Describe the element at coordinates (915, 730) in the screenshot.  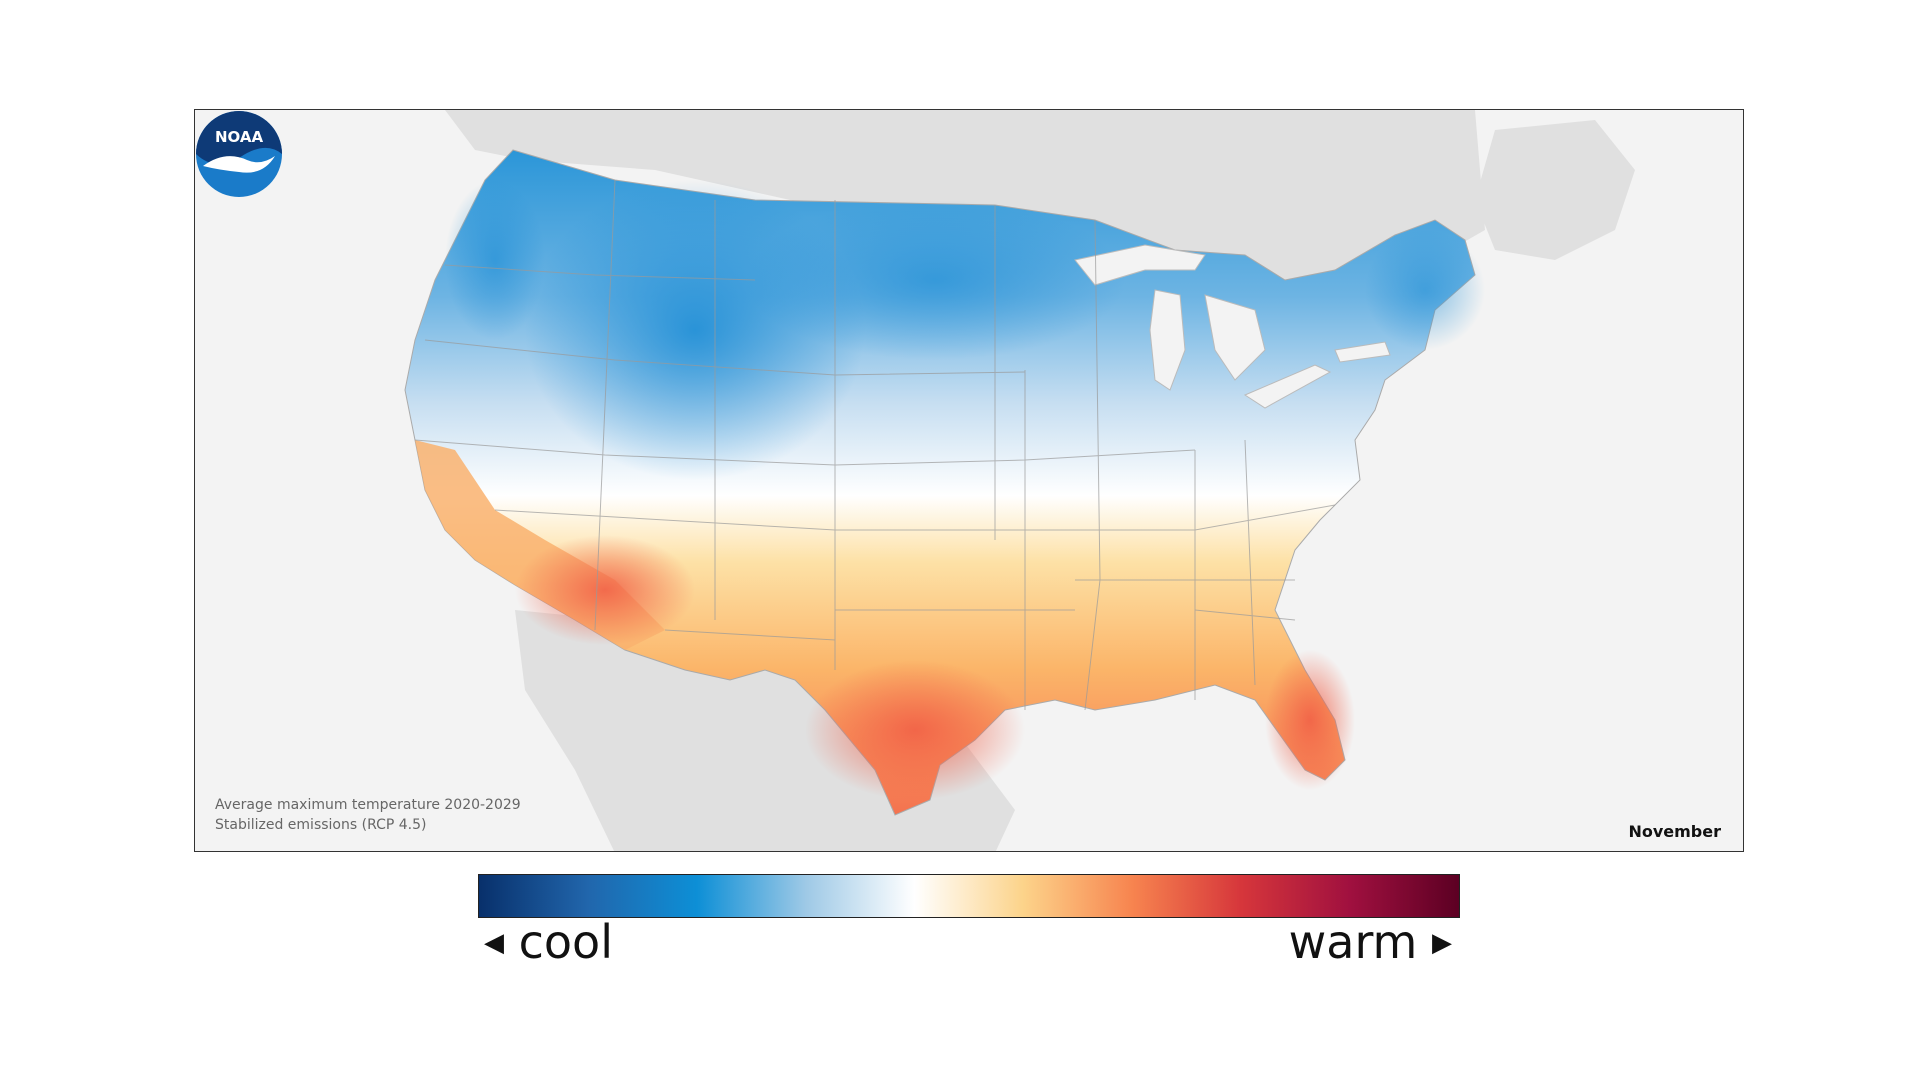
I see `texas-warm` at that location.